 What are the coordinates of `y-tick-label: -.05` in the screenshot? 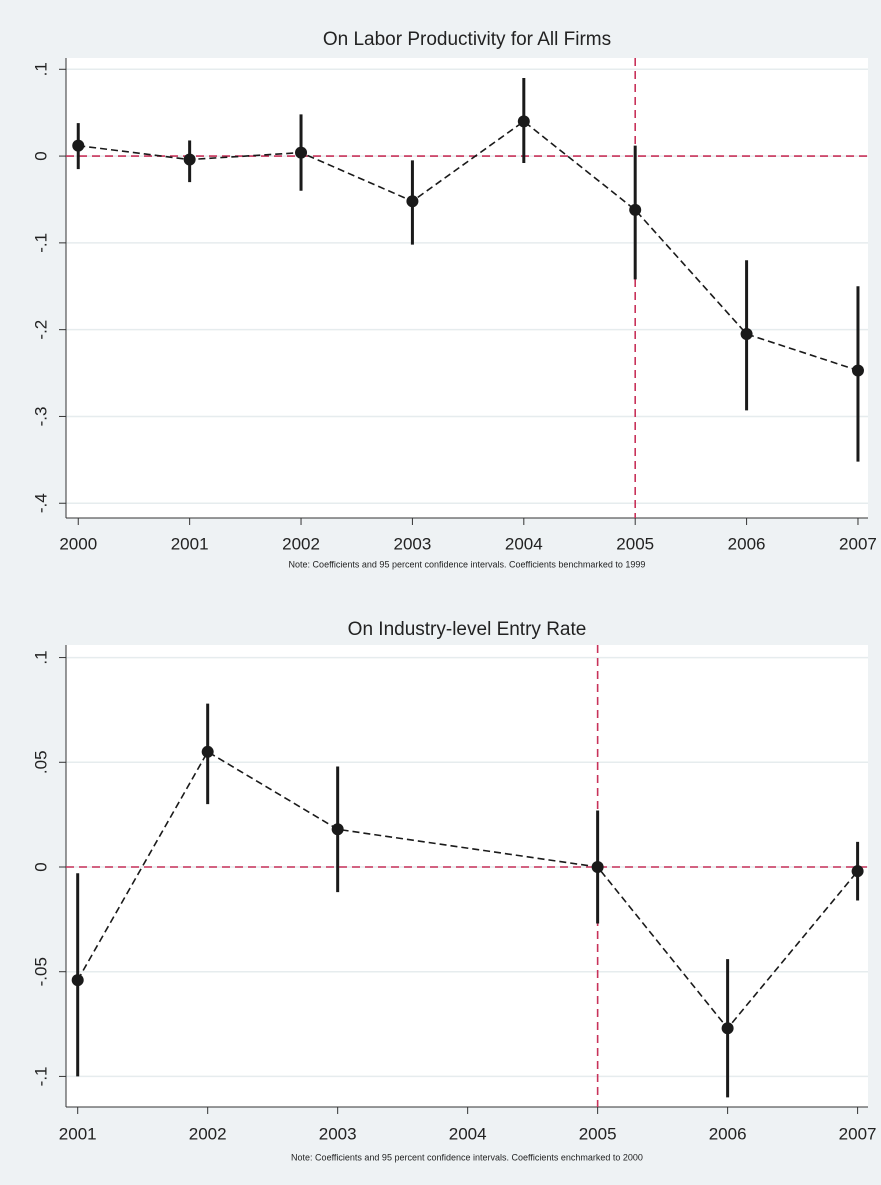 It's located at (40, 971).